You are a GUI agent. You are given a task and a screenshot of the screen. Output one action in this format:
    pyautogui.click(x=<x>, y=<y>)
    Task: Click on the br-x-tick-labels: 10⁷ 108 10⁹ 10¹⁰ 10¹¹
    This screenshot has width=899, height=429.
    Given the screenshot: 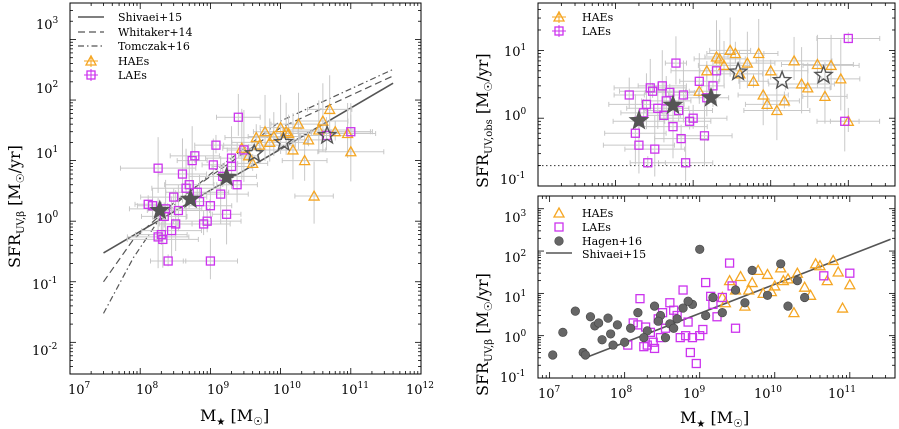 What is the action you would take?
    pyautogui.click(x=697, y=393)
    